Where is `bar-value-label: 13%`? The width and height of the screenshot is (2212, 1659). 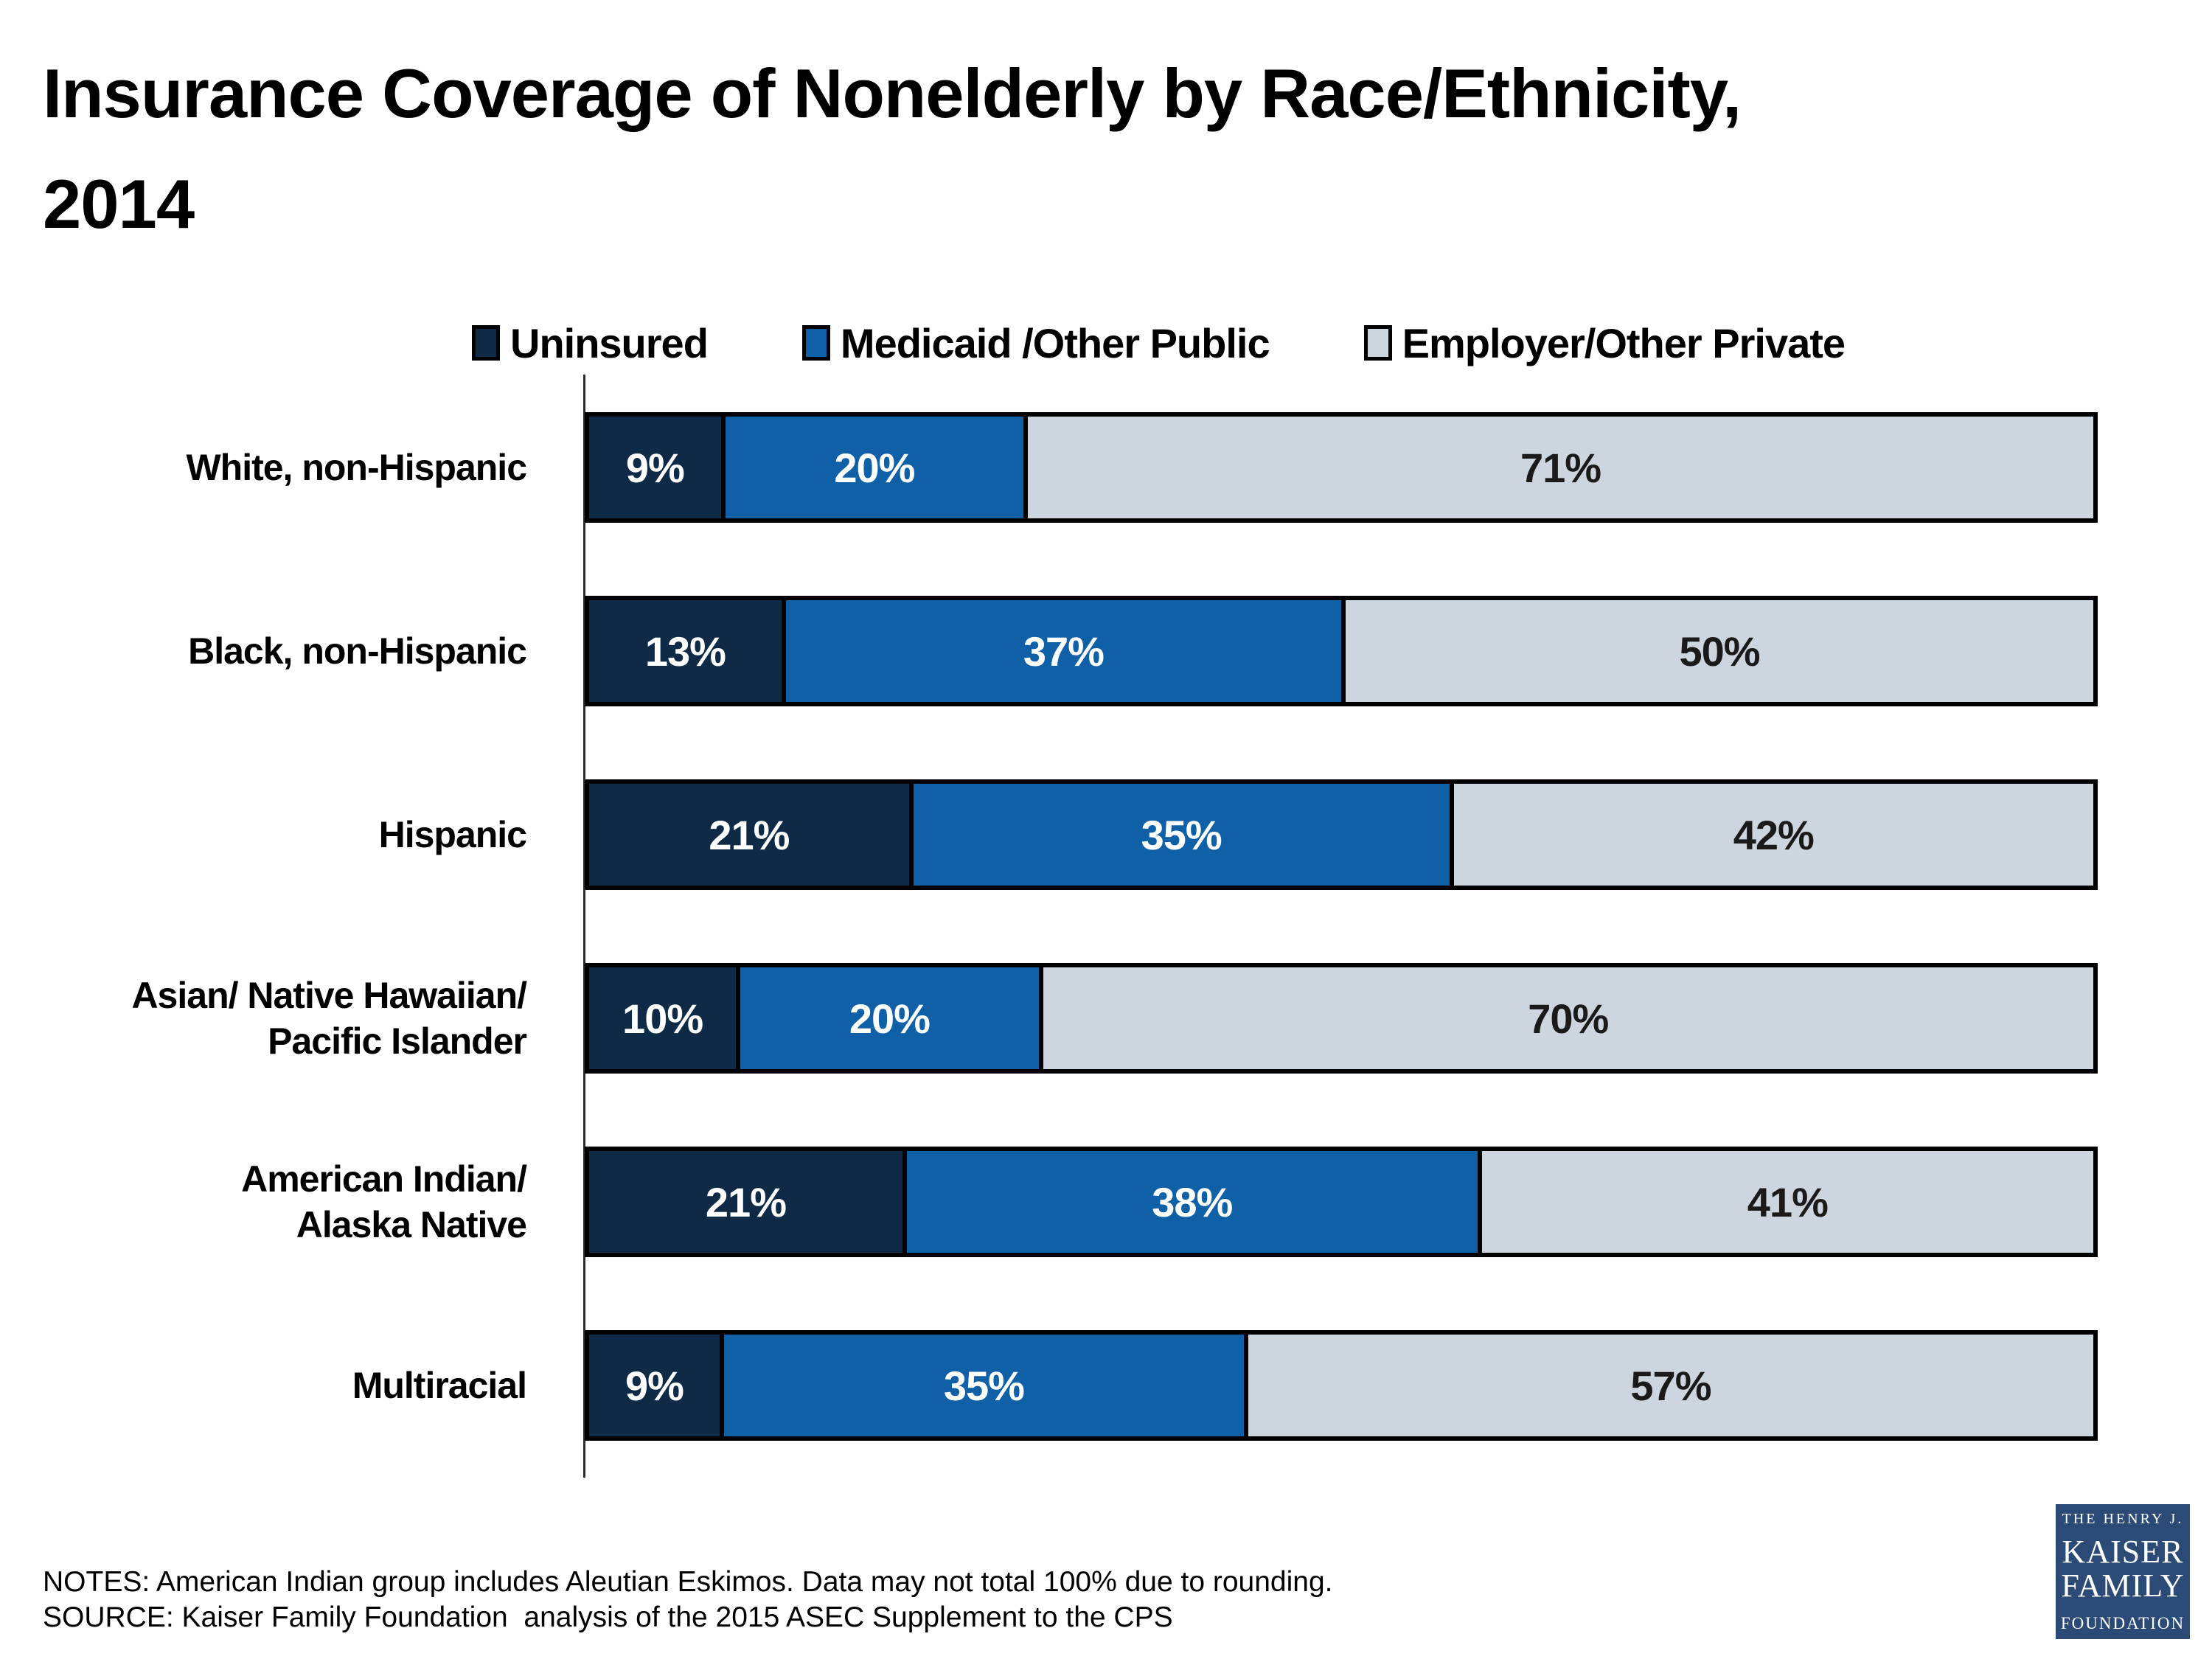 bar-value-label: 13% is located at coordinates (685, 651).